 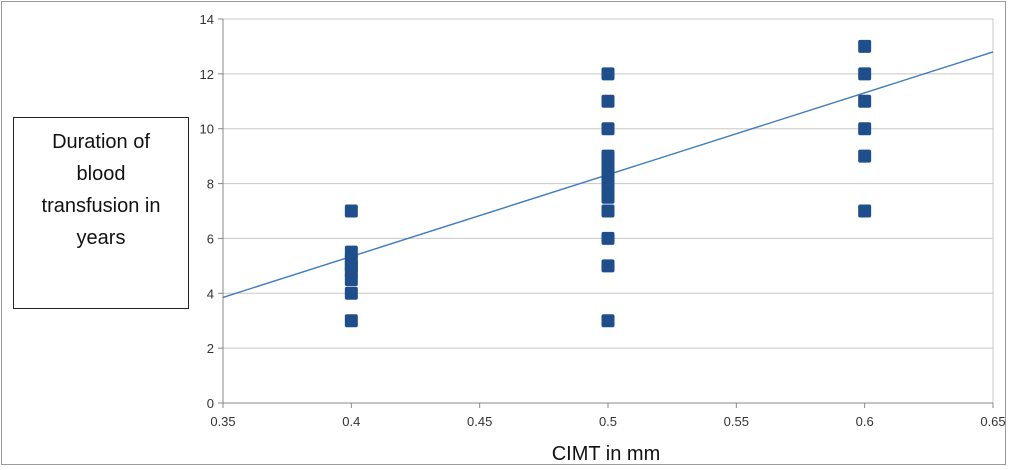 What do you see at coordinates (351, 421) in the screenshot?
I see `x-tick-label: 0.4` at bounding box center [351, 421].